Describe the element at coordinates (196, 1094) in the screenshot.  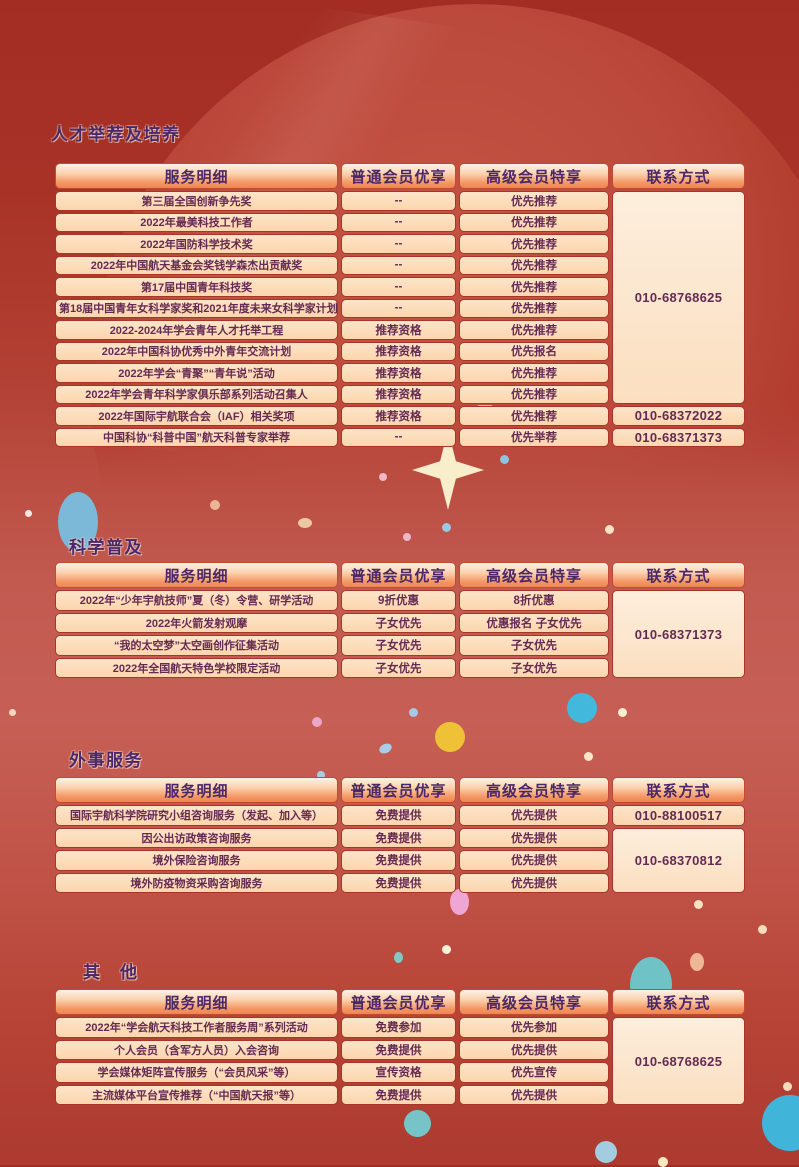
I see `service-cell: 主流媒体平台宣传推荐（“中国航天报”等）` at that location.